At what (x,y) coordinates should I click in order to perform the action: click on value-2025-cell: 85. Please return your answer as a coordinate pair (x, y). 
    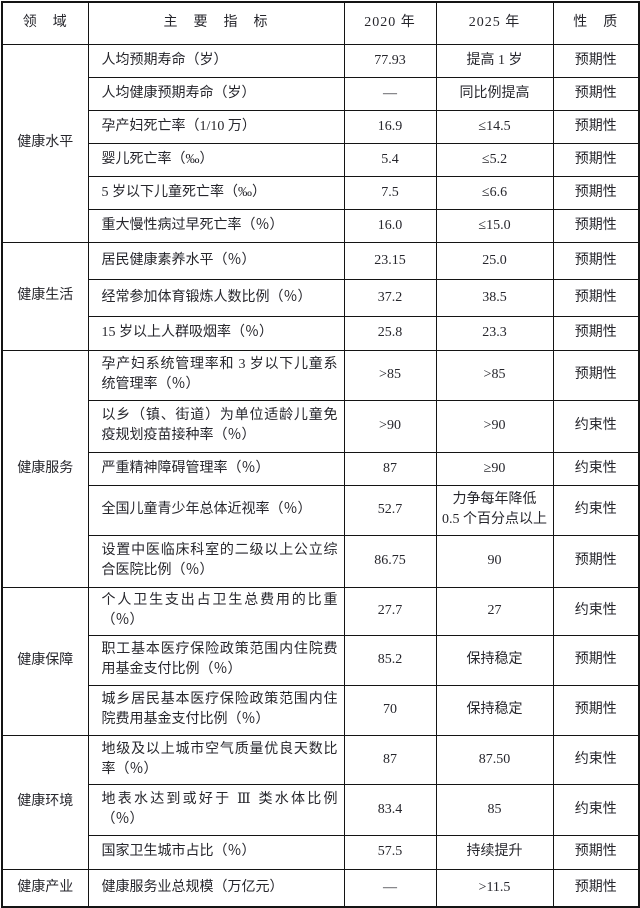
    Looking at the image, I should click on (494, 809).